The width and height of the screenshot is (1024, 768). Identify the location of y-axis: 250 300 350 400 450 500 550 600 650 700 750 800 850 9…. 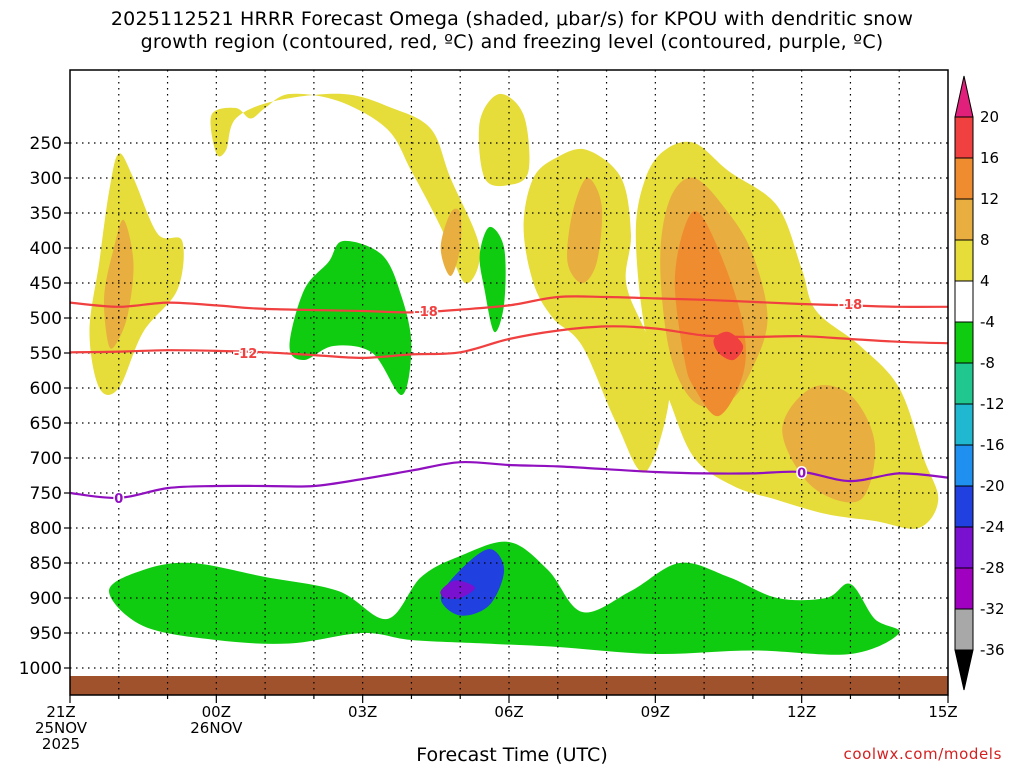
(44, 406).